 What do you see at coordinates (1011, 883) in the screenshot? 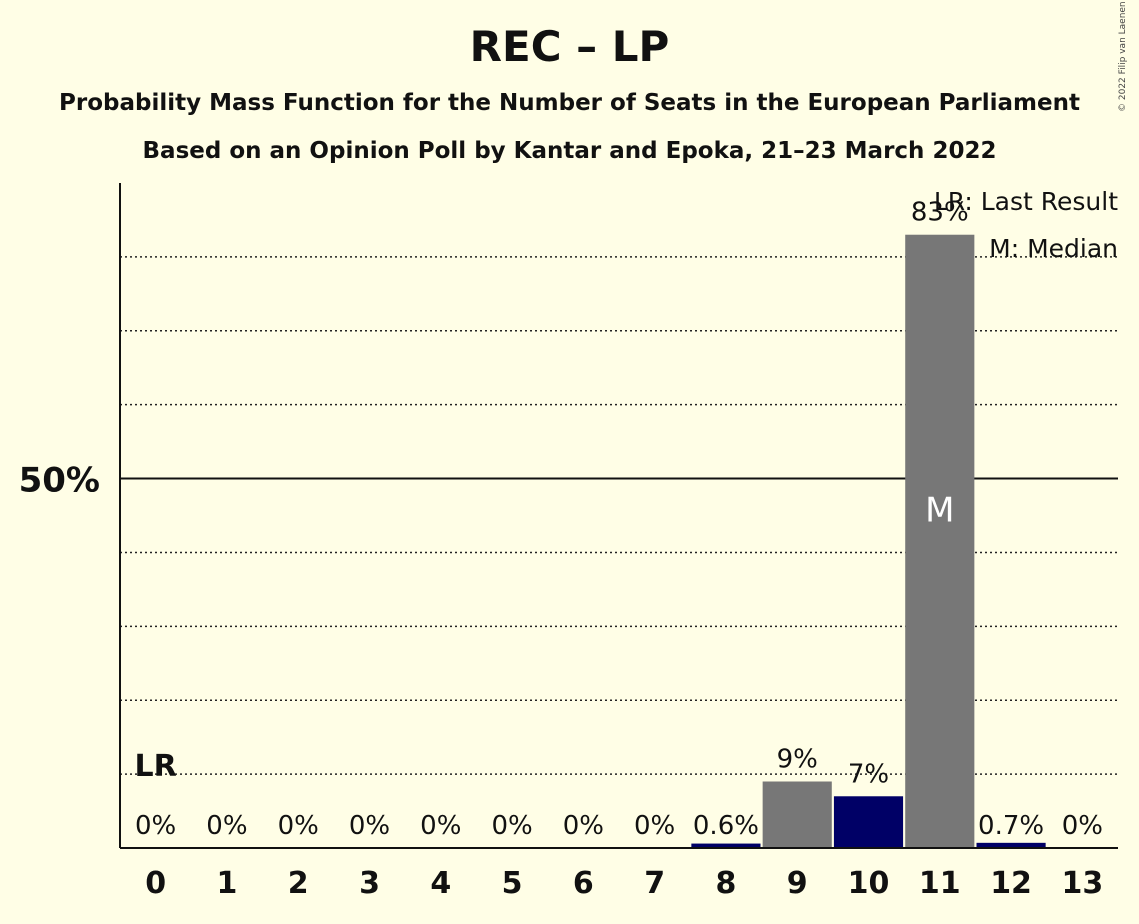
I see `x-tick-label: 12` at bounding box center [1011, 883].